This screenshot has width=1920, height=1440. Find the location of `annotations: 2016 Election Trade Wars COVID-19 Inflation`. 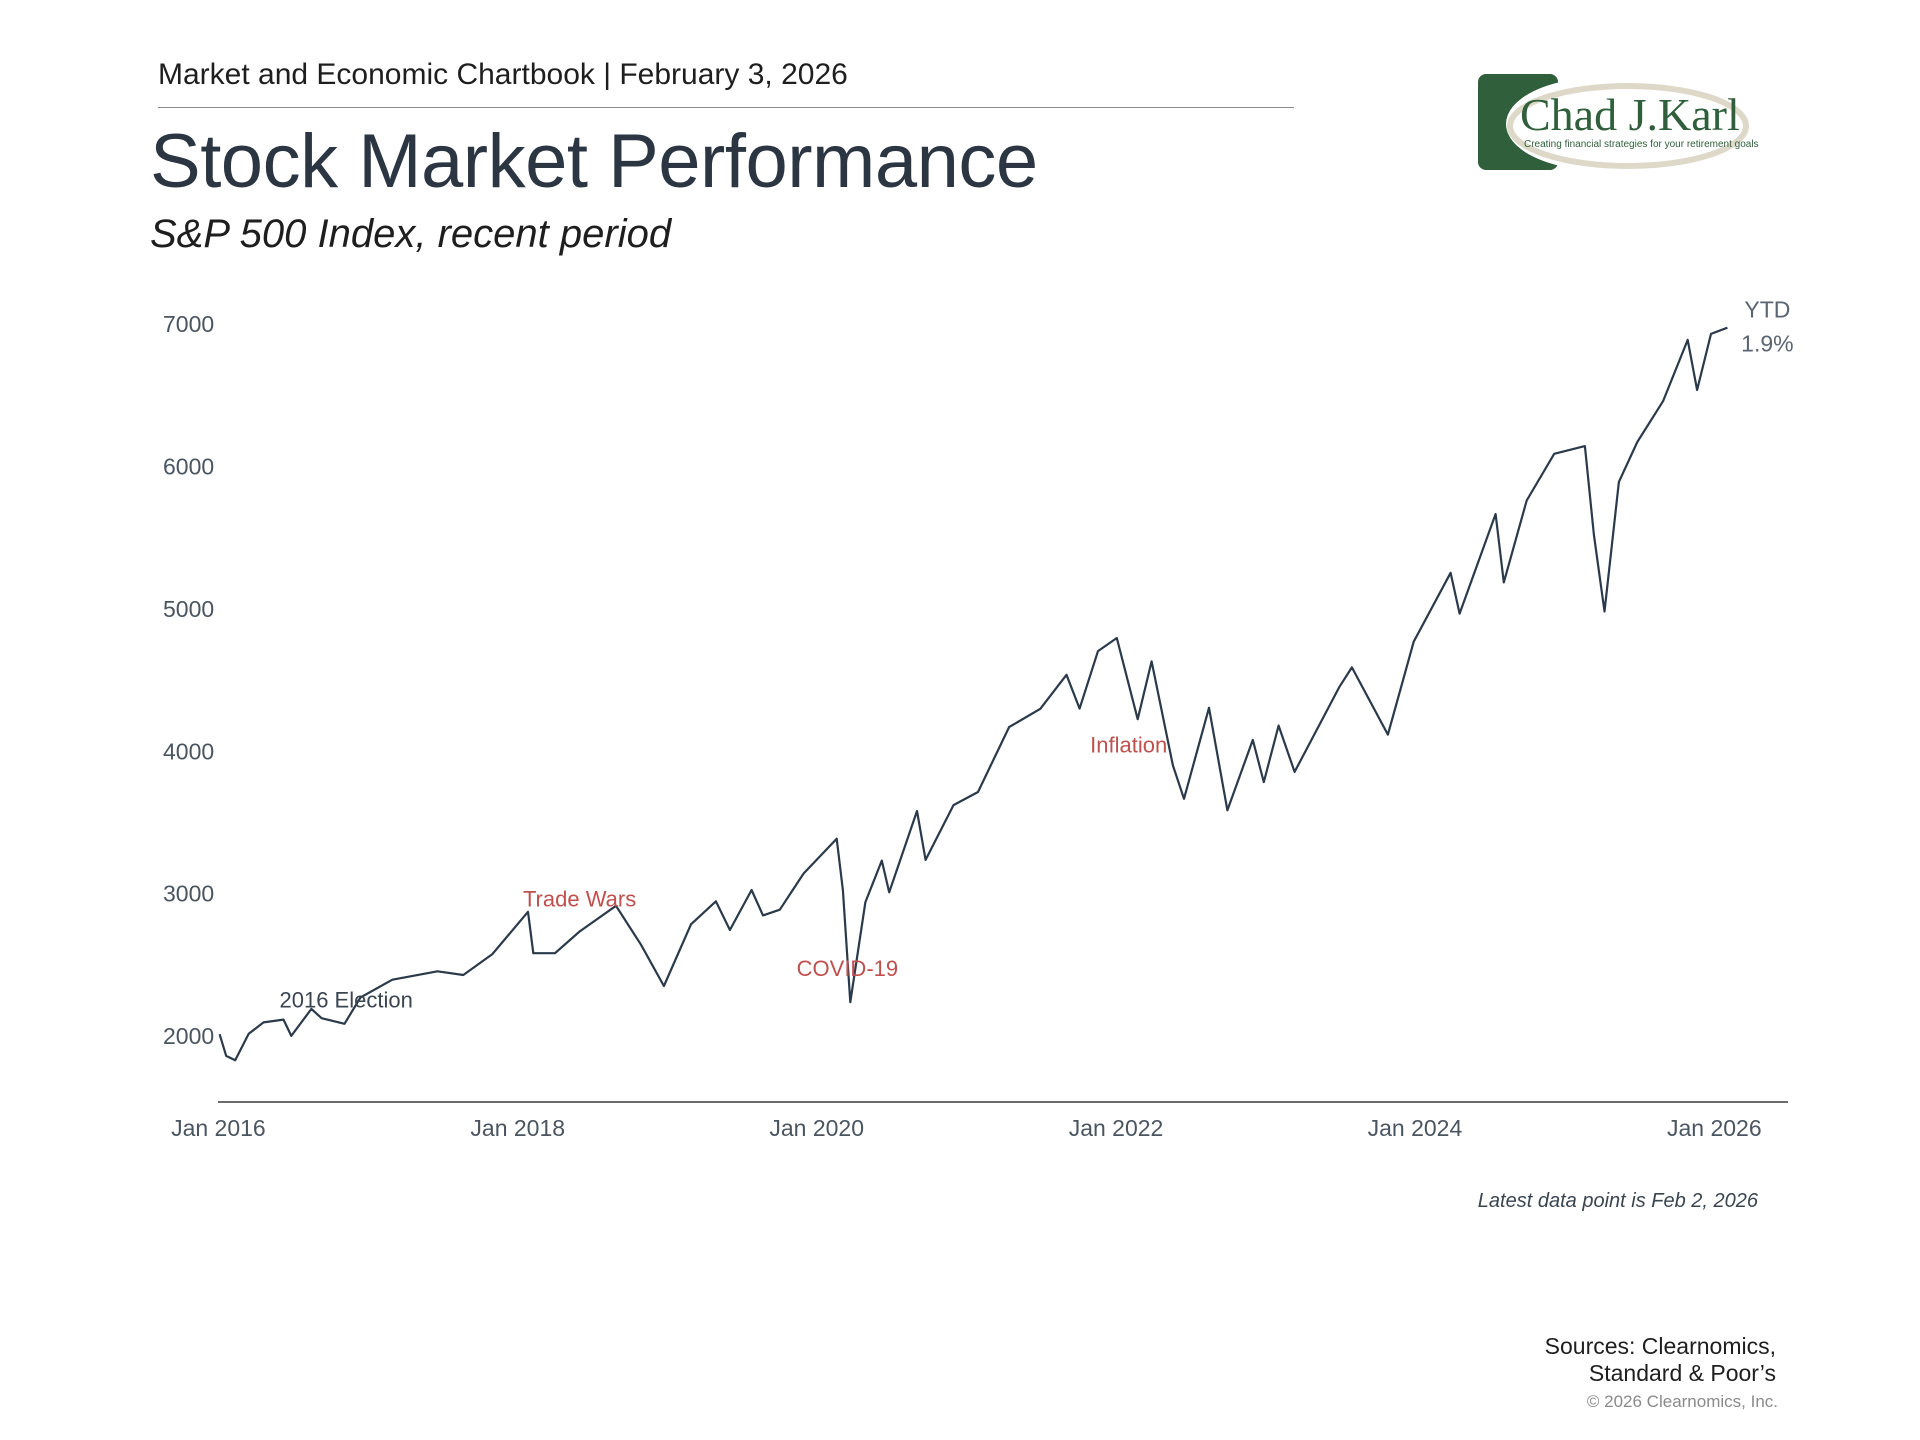

annotations: 2016 Election Trade Wars COVID-19 Inflation is located at coordinates (724, 873).